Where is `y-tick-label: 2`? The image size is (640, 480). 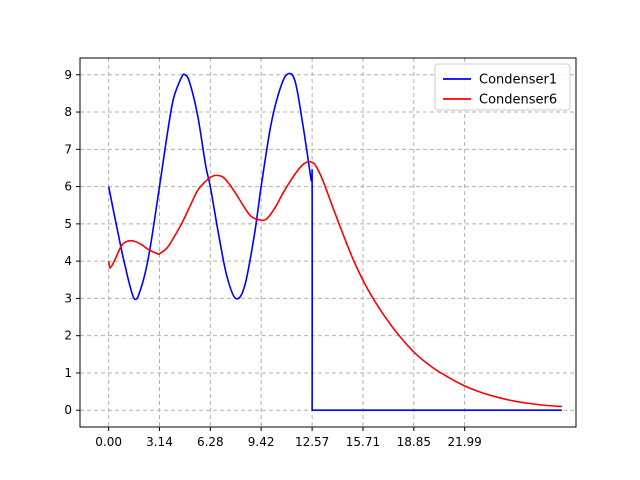 y-tick-label: 2 is located at coordinates (68, 336).